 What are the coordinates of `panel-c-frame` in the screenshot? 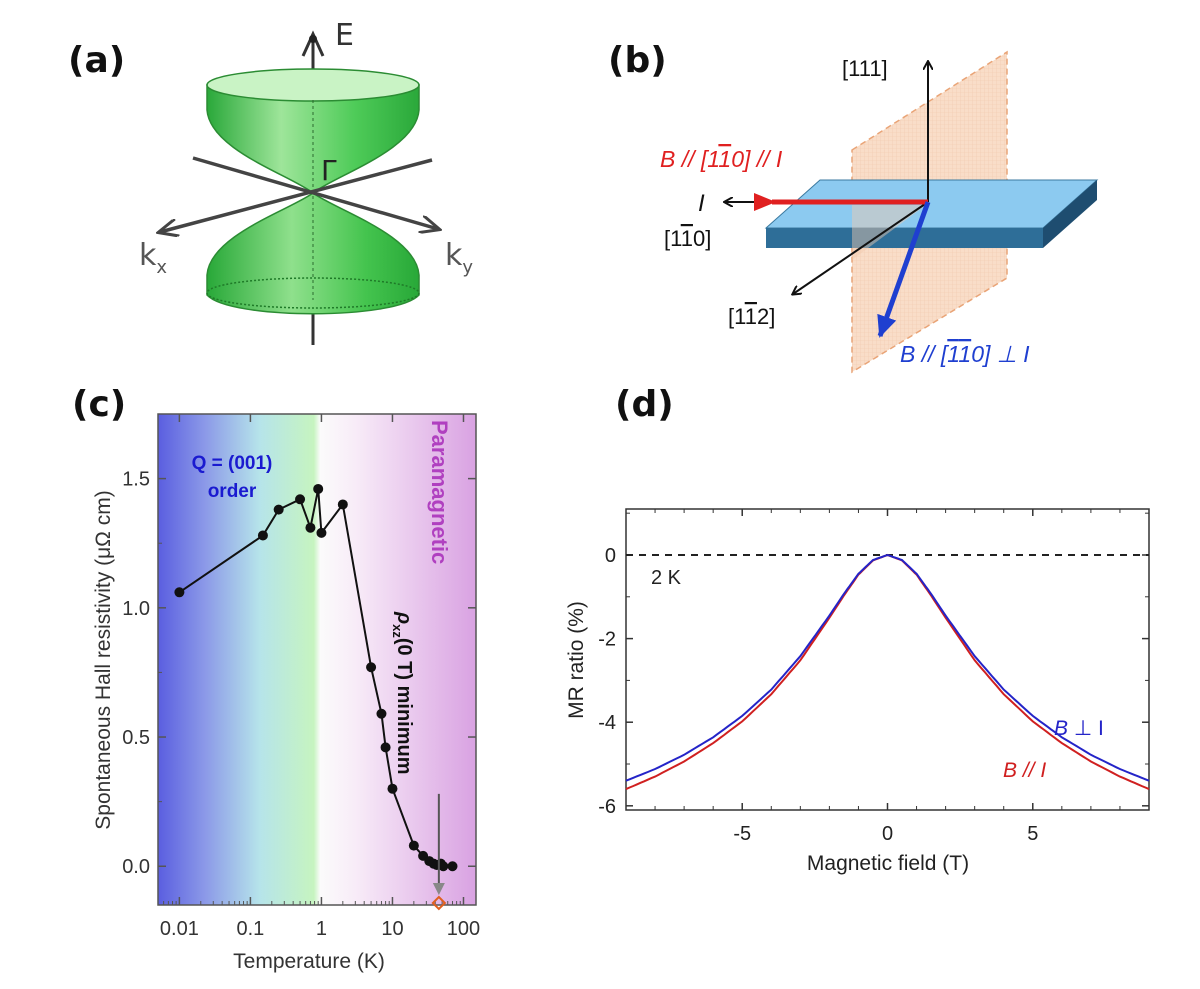 It's located at (317, 659).